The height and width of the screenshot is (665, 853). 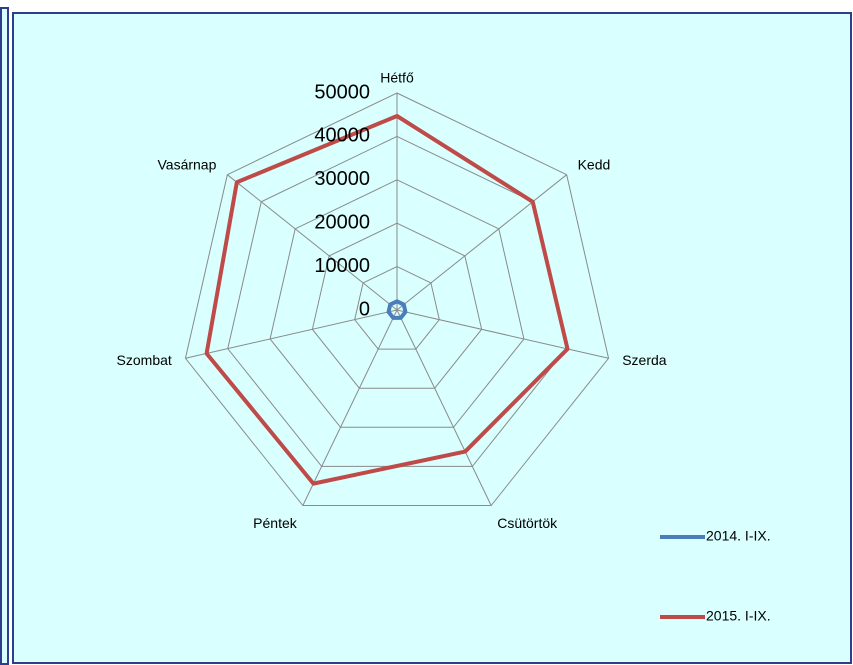 What do you see at coordinates (738, 536) in the screenshot?
I see `legend-label: 2014. I-IX.` at bounding box center [738, 536].